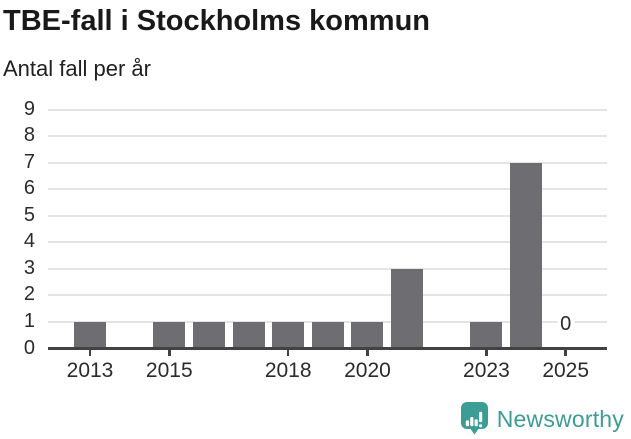 The image size is (631, 439). I want to click on newsworthy-brand-label: Newsworthy, so click(560, 418).